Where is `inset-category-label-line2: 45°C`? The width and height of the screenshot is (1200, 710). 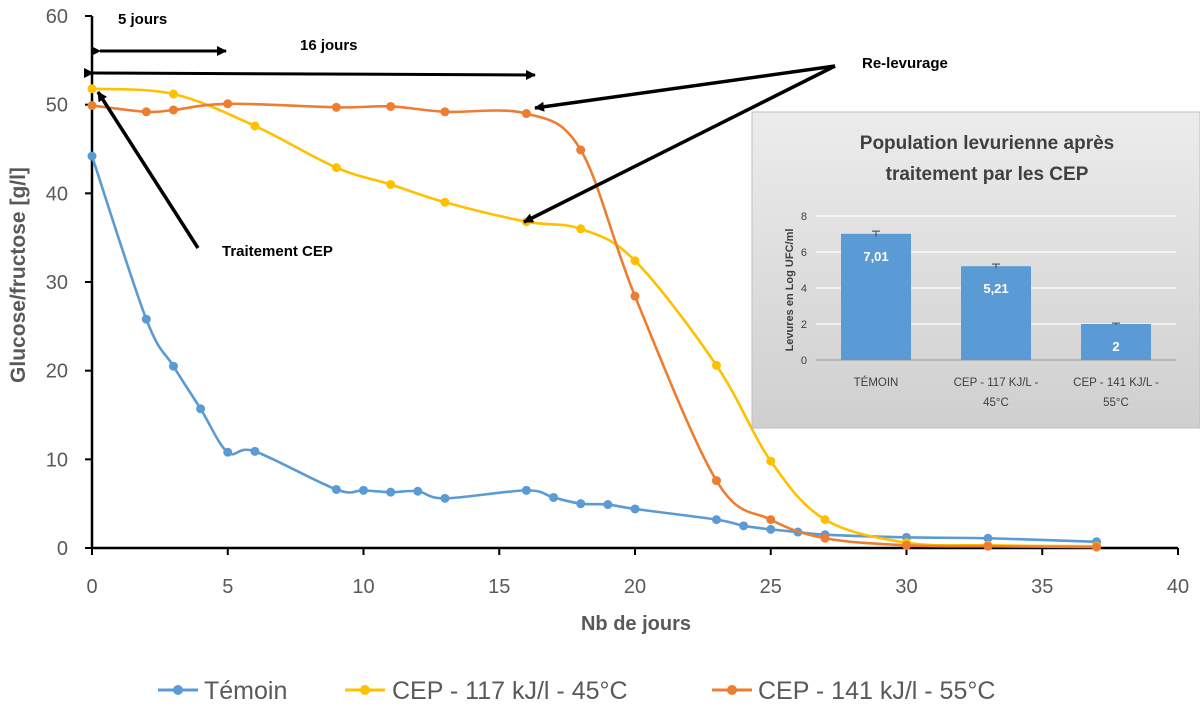
inset-category-label-line2: 45°C is located at coordinates (996, 403).